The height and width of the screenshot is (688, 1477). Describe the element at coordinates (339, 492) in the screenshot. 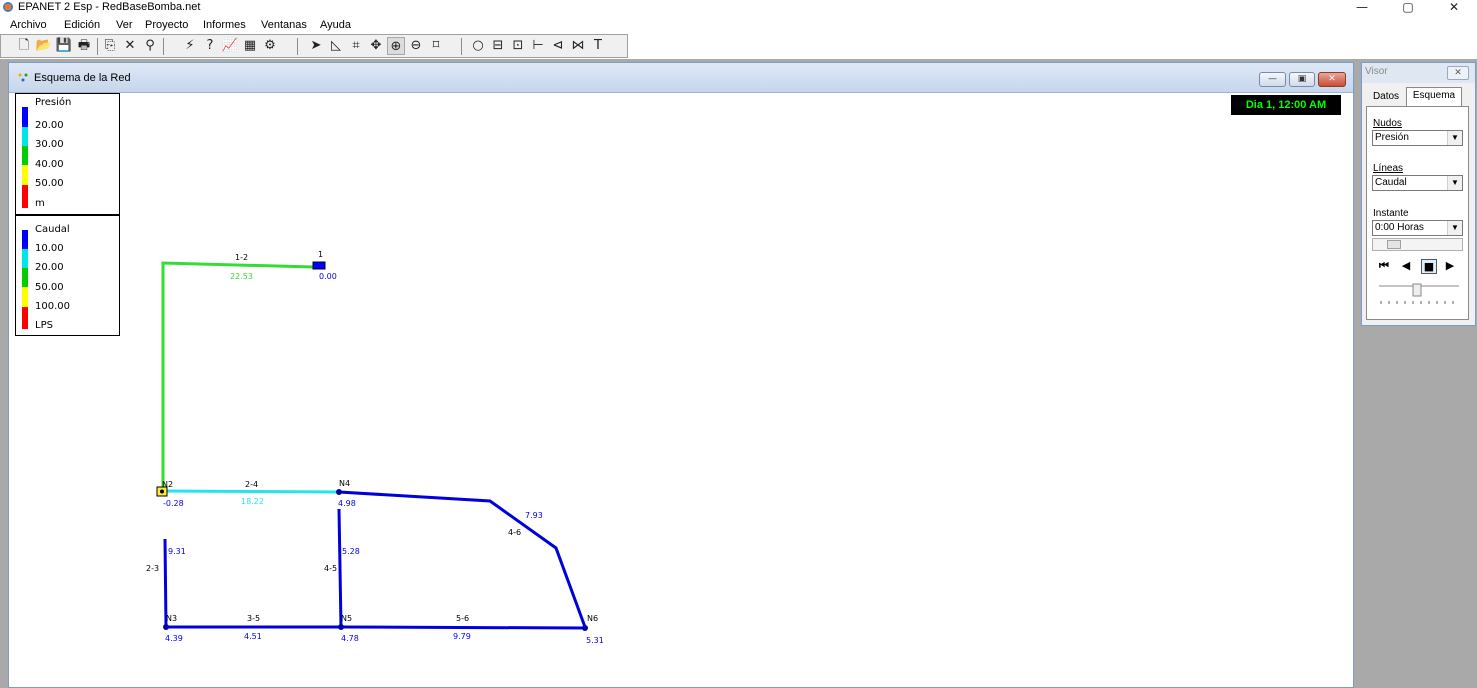

I see `junction-node-N4` at that location.